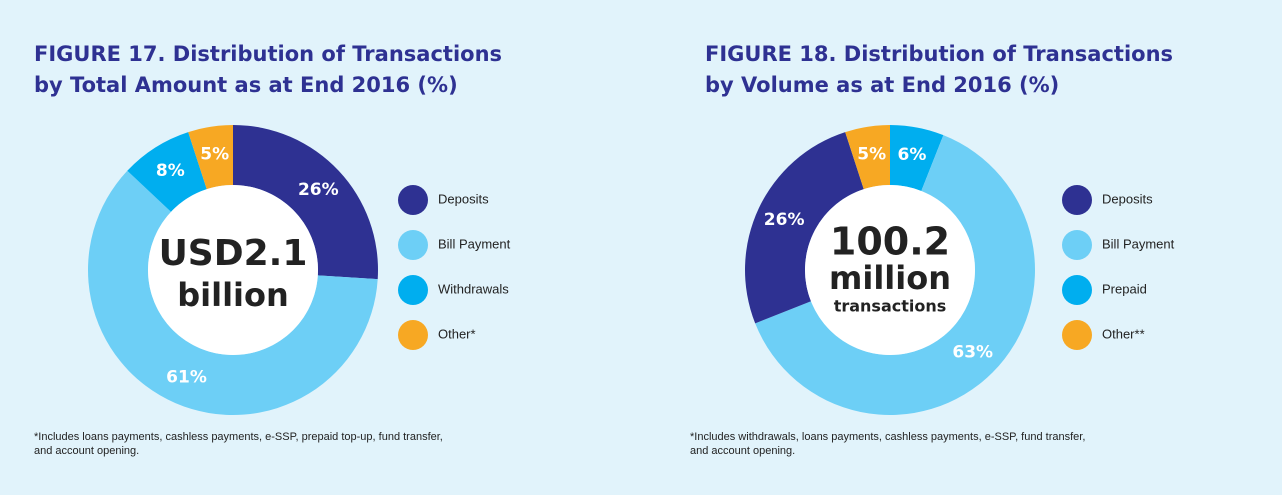  I want to click on center-text: USD2.1, so click(233, 253).